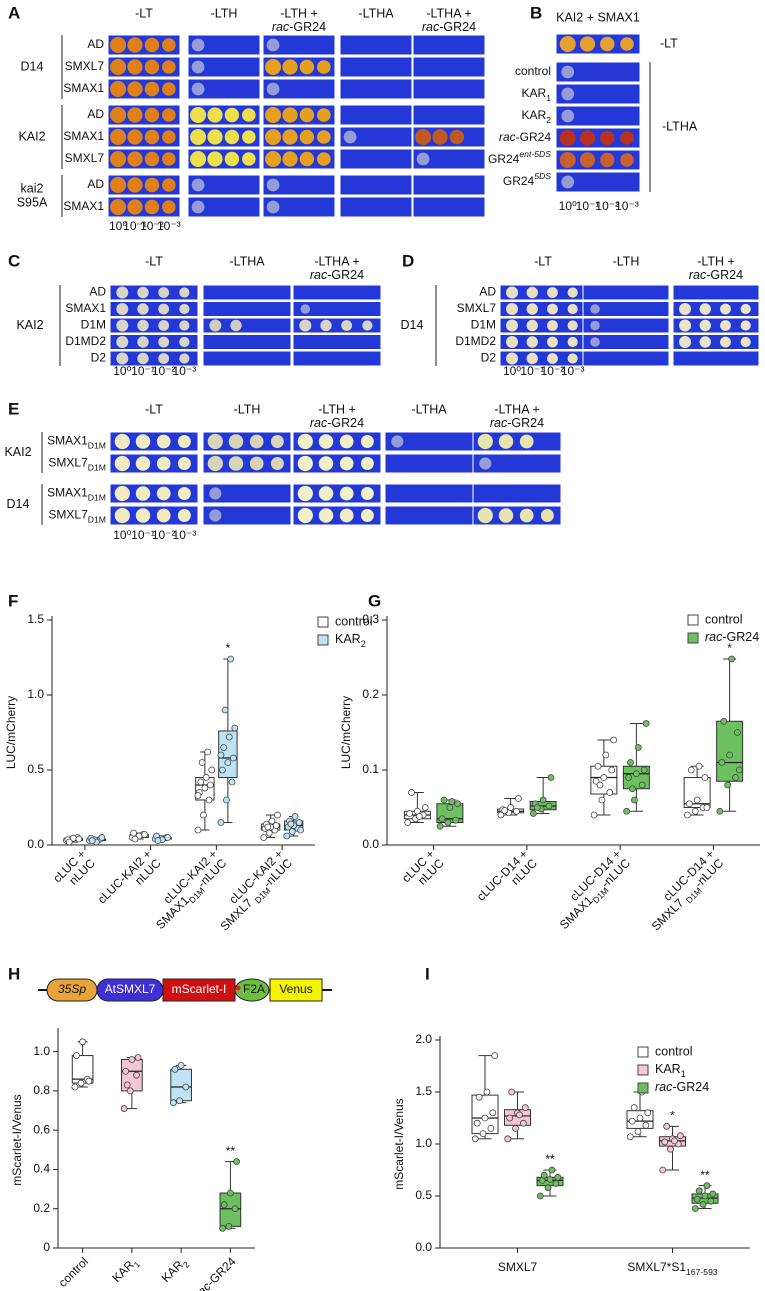  What do you see at coordinates (475, 341) in the screenshot?
I see `row-label: D1MD2` at bounding box center [475, 341].